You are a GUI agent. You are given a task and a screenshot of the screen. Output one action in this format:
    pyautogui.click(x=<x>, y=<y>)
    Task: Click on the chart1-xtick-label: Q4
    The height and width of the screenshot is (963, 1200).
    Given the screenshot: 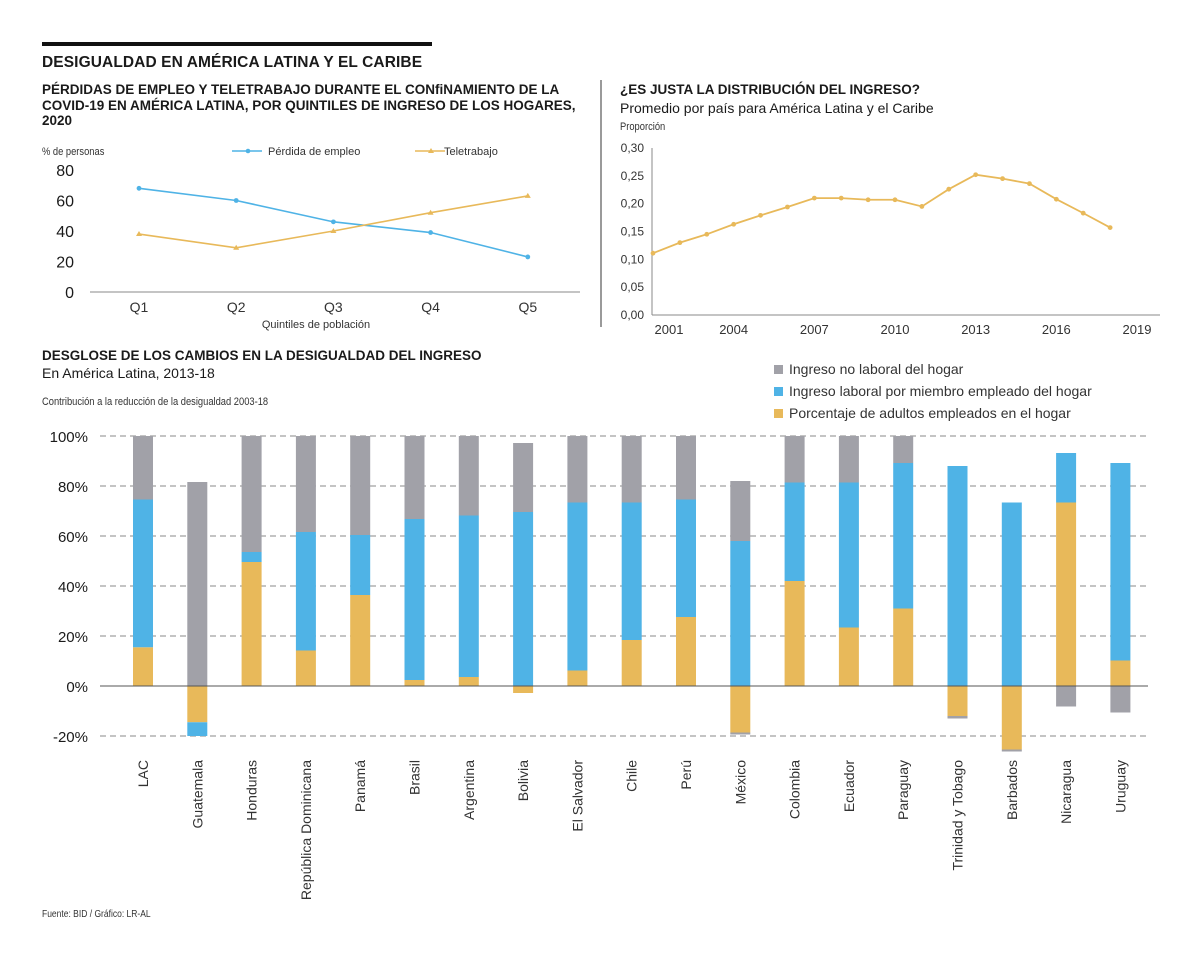 What is the action you would take?
    pyautogui.click(x=430, y=307)
    